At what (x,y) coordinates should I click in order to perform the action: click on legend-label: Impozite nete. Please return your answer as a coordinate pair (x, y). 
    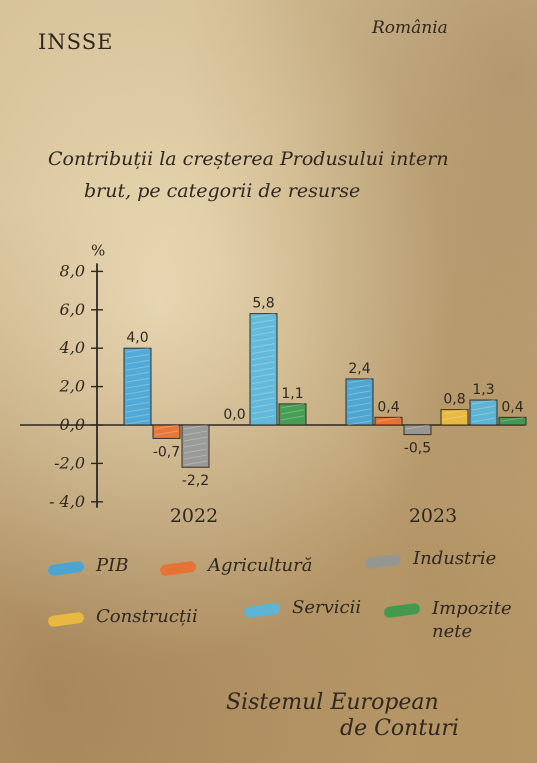
    Looking at the image, I should click on (472, 620).